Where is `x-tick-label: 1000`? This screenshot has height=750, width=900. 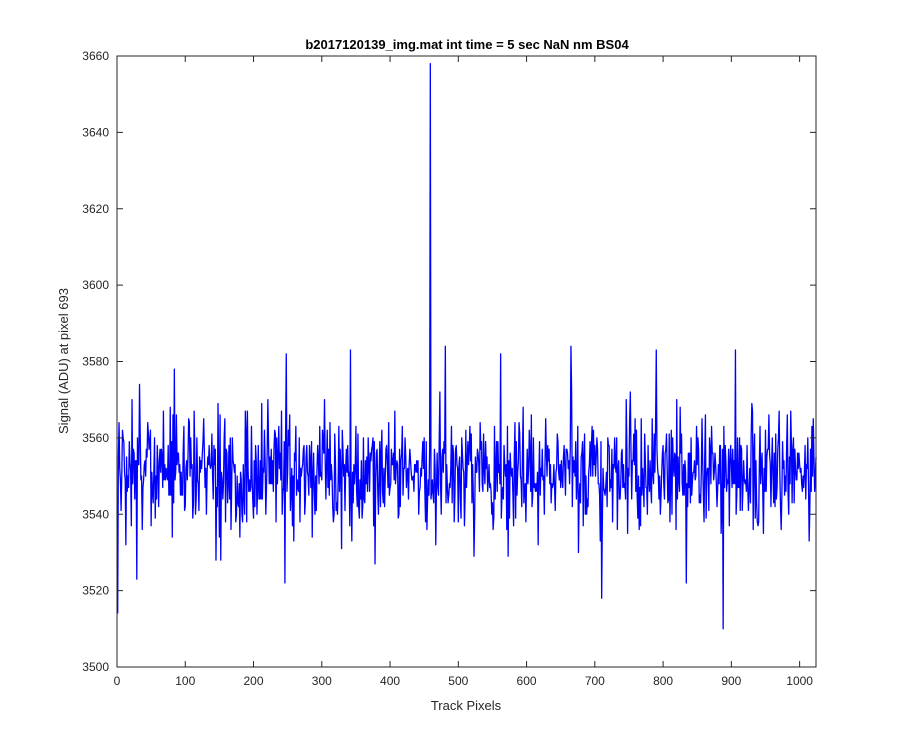
x-tick-label: 1000 is located at coordinates (799, 681).